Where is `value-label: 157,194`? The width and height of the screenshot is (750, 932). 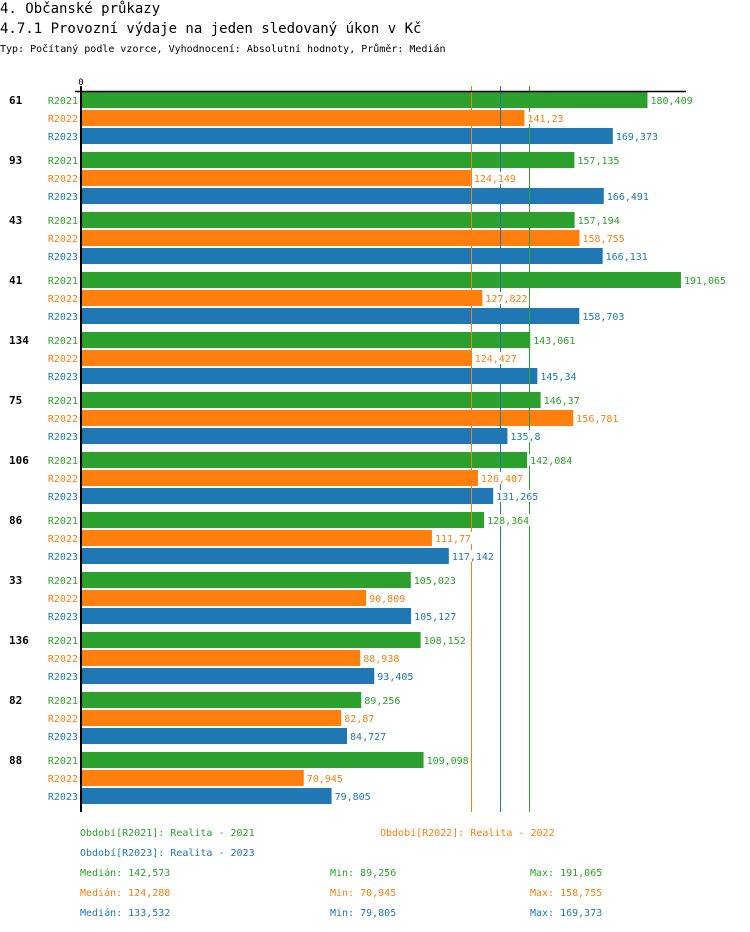
value-label: 157,194 is located at coordinates (599, 221).